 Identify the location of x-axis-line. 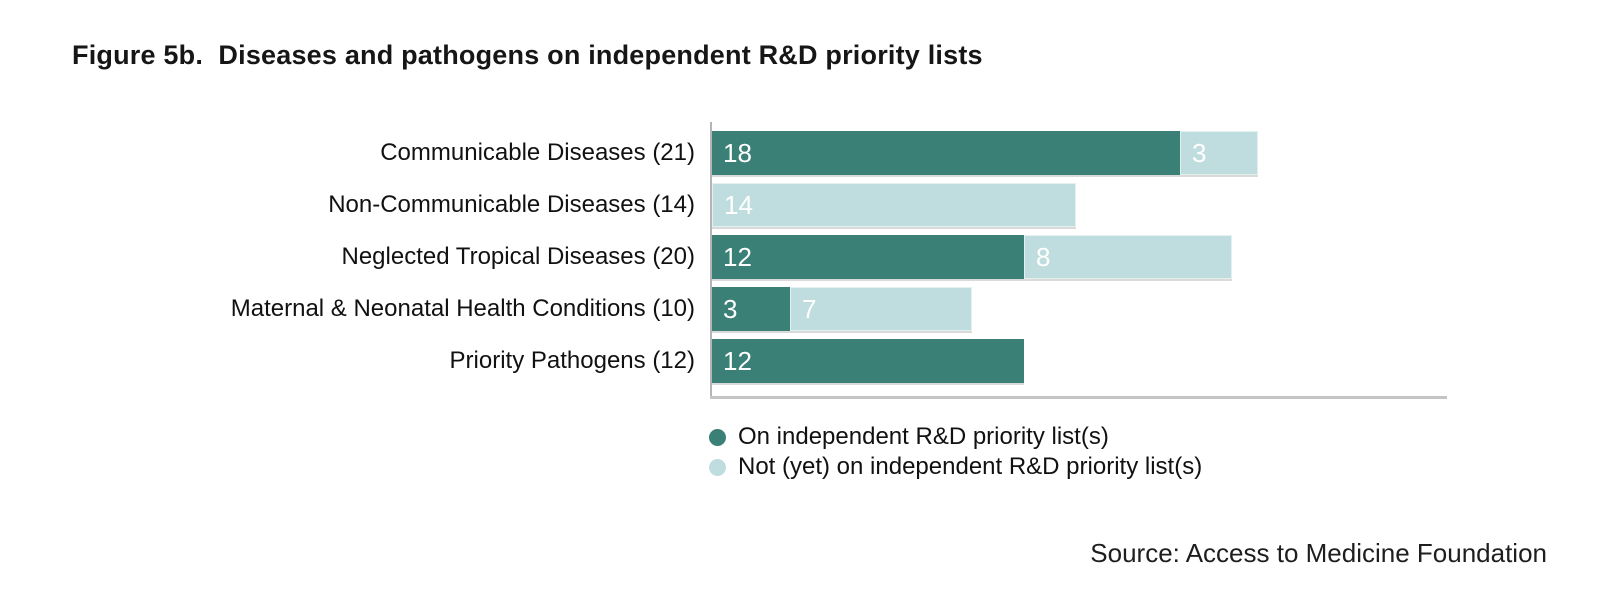
(1078, 397).